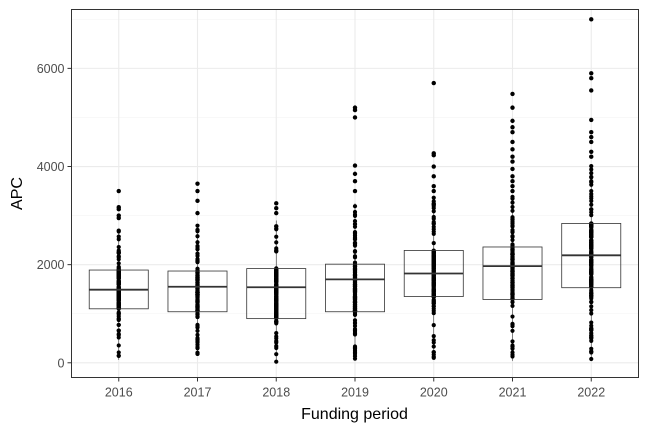 This screenshot has height=432, width=648. Describe the element at coordinates (61, 363) in the screenshot. I see `y-tick-label: 0` at that location.